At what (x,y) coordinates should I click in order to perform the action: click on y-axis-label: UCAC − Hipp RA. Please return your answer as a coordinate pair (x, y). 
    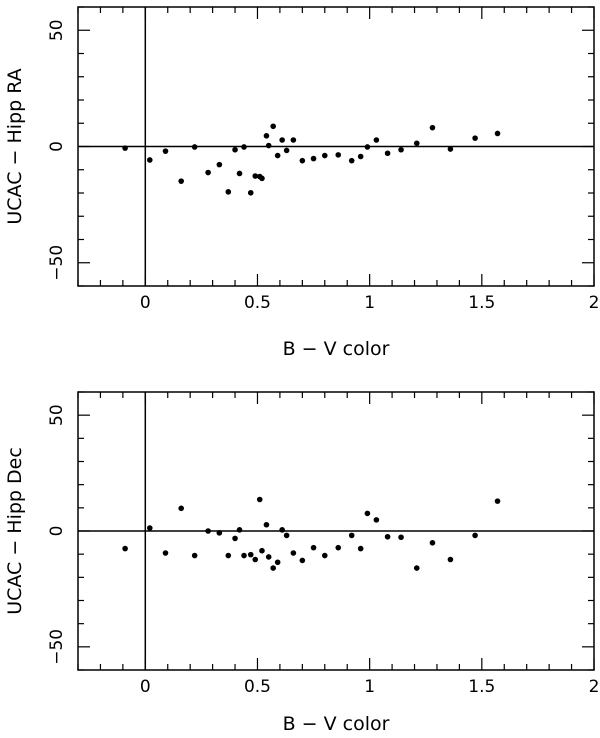
    Looking at the image, I should click on (15, 146).